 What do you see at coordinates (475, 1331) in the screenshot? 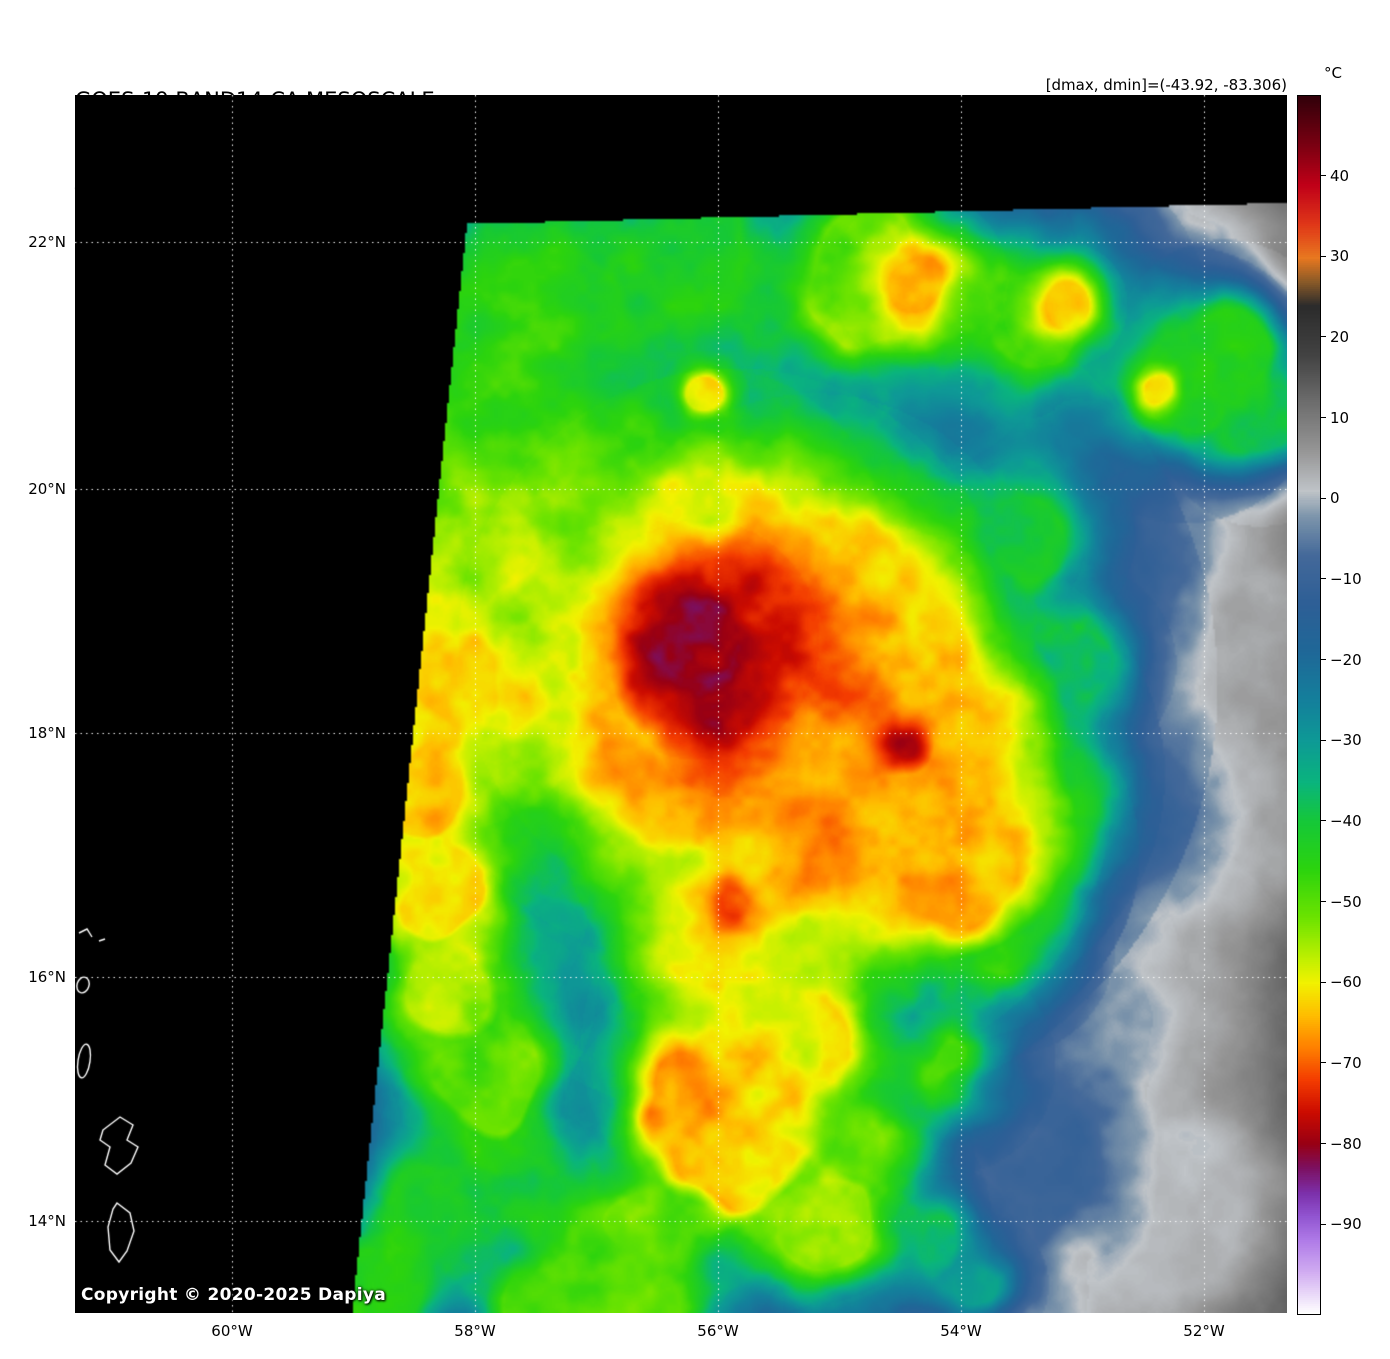
I see `lon-tick-label: 58°W` at bounding box center [475, 1331].